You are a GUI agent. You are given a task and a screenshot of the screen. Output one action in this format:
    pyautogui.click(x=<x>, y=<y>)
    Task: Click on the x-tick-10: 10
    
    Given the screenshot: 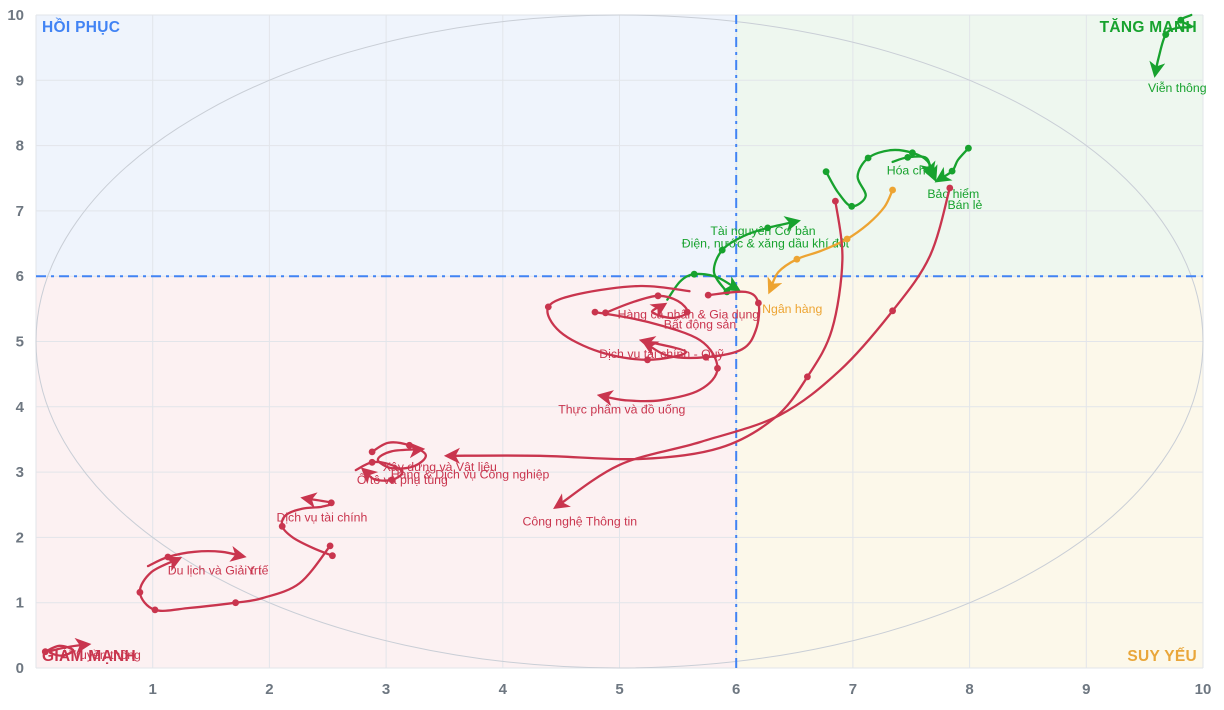 What is the action you would take?
    pyautogui.click(x=1203, y=689)
    